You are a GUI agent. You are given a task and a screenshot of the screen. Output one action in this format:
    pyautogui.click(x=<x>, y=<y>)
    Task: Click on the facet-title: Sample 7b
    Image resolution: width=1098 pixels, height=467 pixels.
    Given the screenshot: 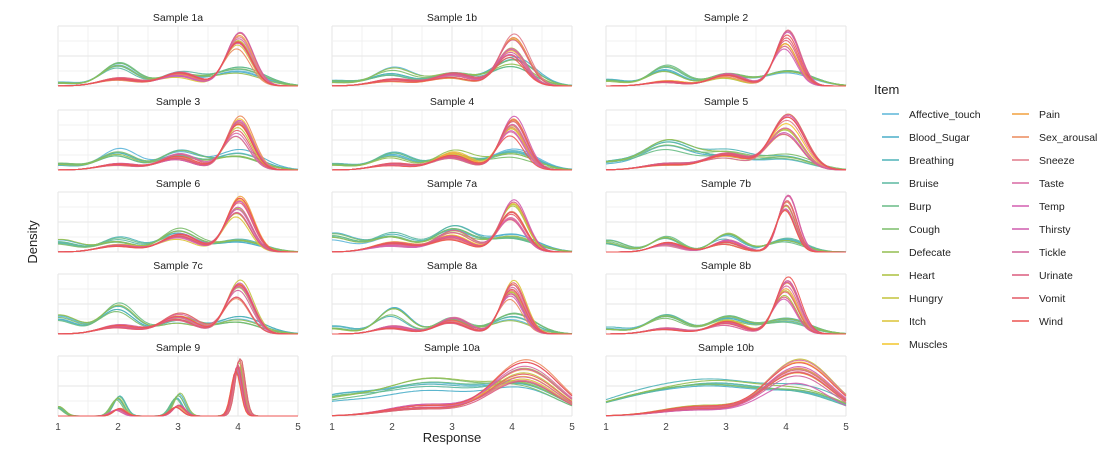 What is the action you would take?
    pyautogui.click(x=726, y=184)
    